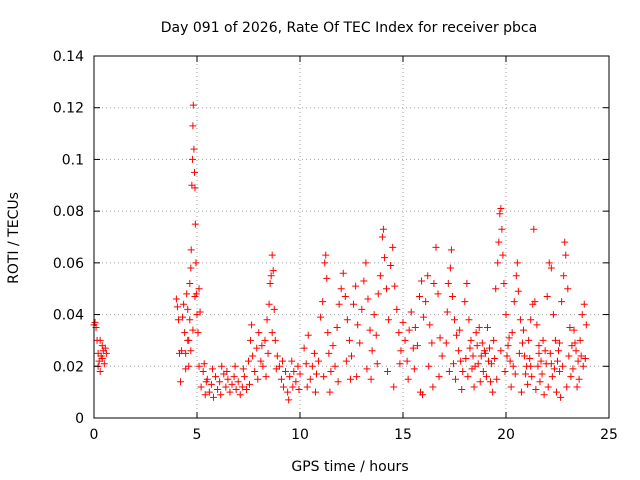  Describe the element at coordinates (68, 109) in the screenshot. I see `y-tick-label: 0.12` at that location.